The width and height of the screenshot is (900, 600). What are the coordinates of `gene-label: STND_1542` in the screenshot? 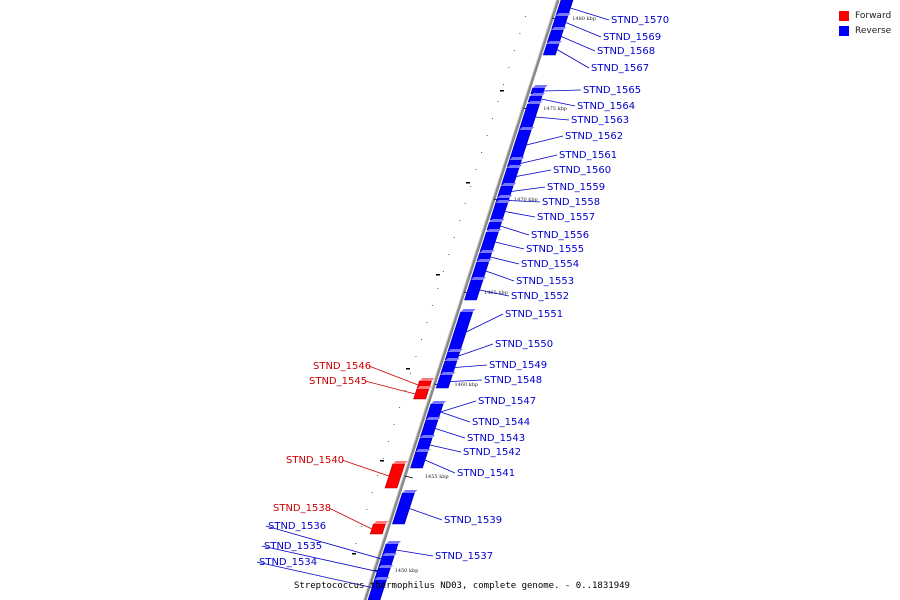 It's located at (492, 452).